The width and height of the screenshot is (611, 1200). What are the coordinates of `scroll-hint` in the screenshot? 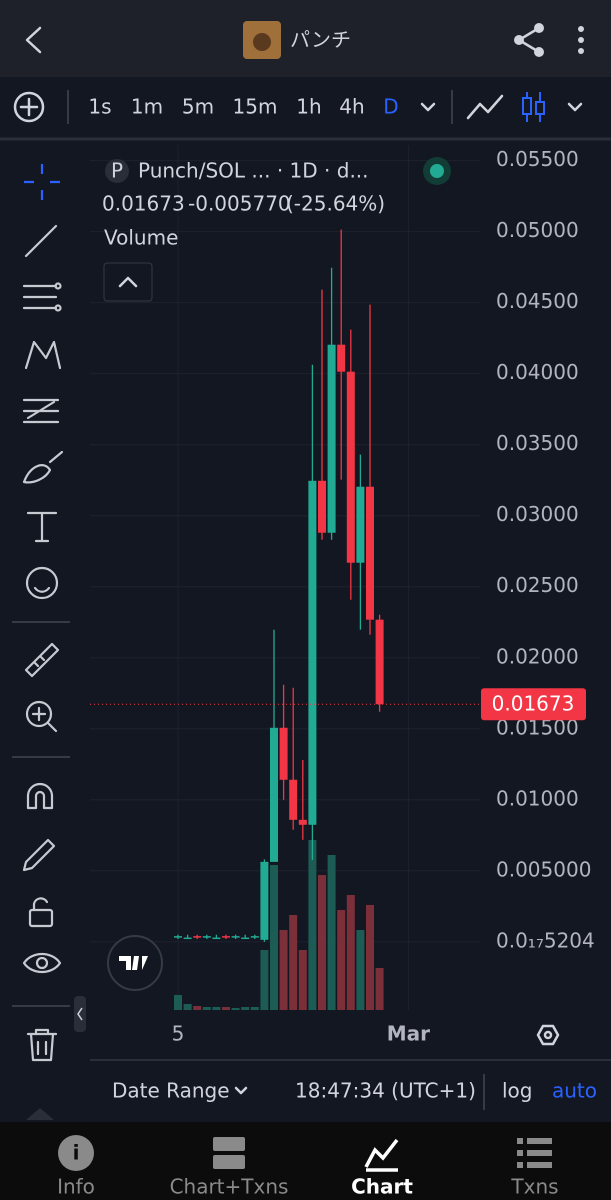 It's located at (40, 1114).